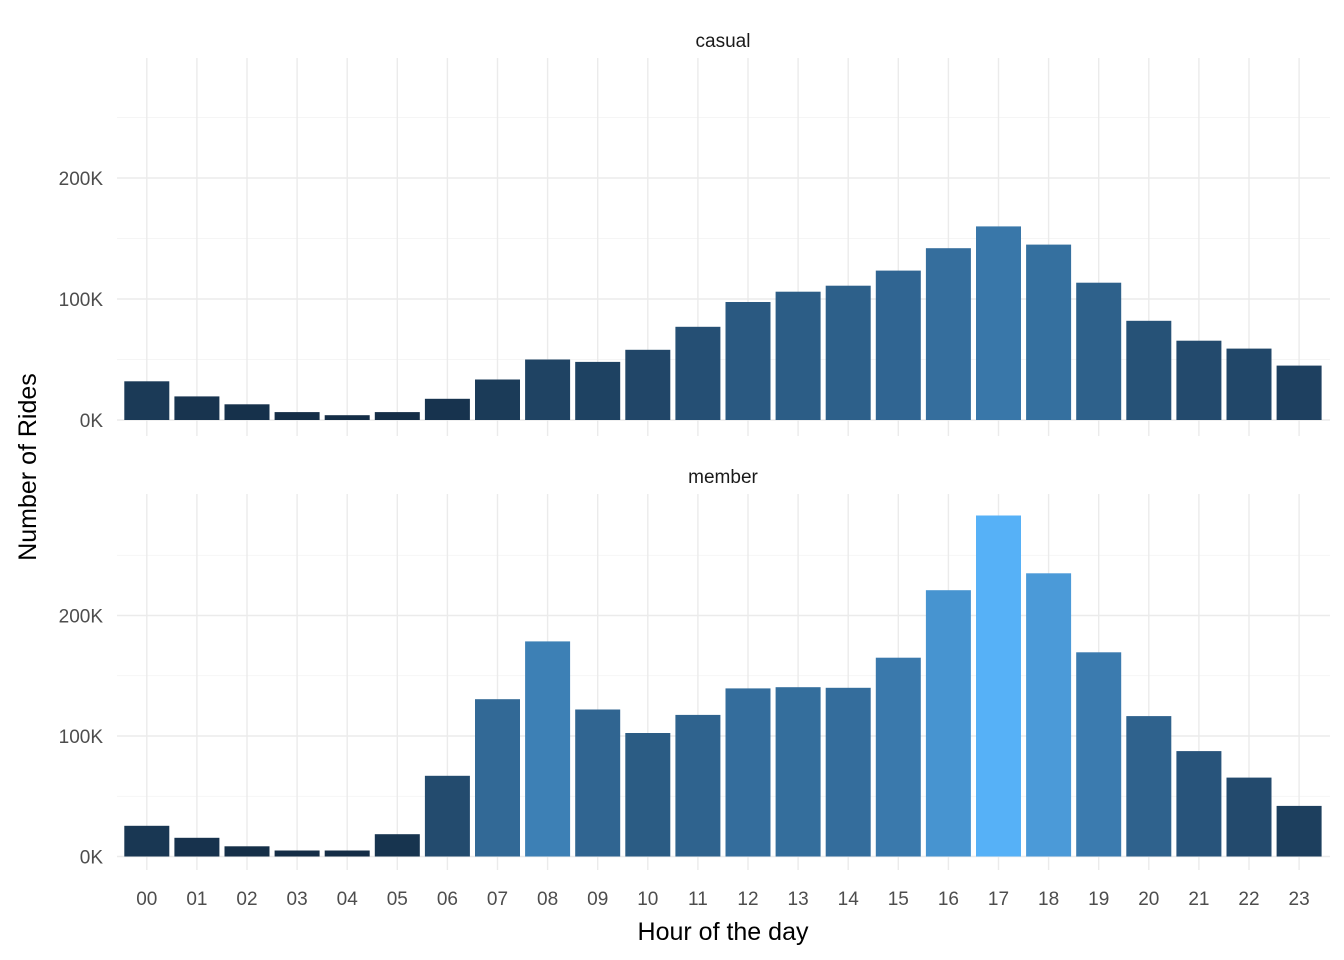 This screenshot has height=960, width=1344. What do you see at coordinates (1299, 899) in the screenshot?
I see `x-tick-label: 23` at bounding box center [1299, 899].